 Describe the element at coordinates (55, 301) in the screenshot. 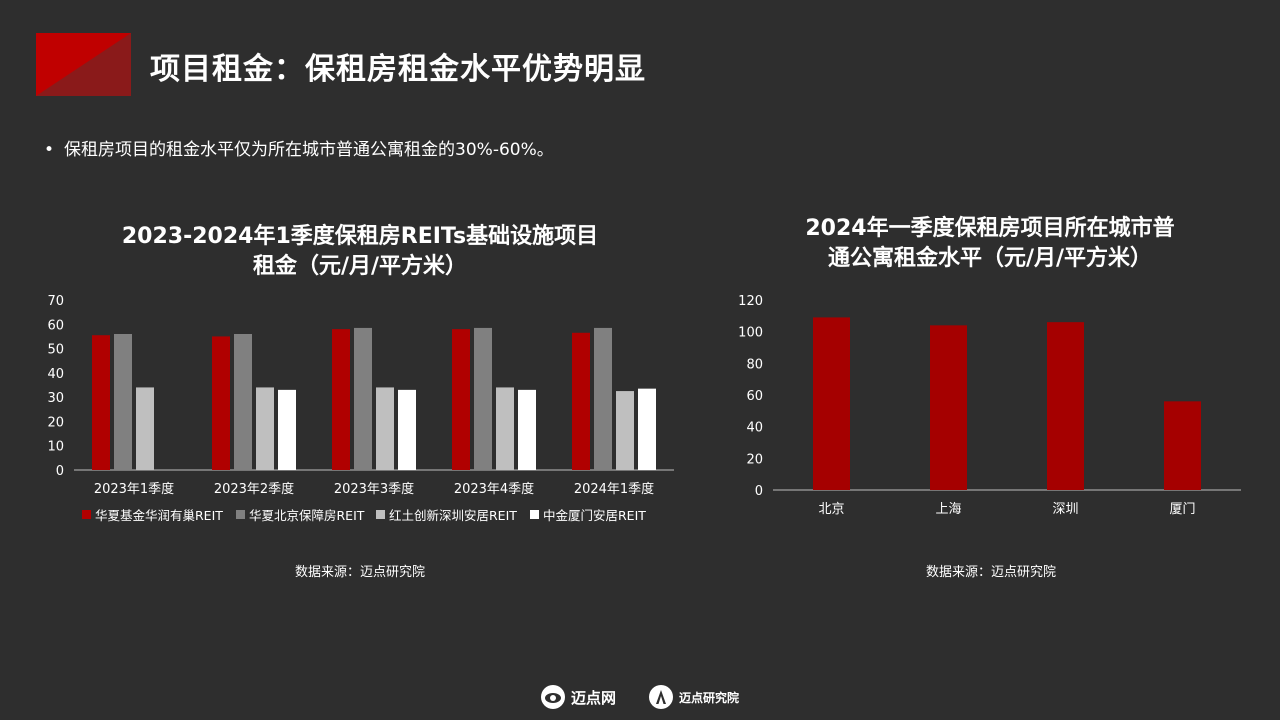

I see `y-tick-label: 70` at that location.